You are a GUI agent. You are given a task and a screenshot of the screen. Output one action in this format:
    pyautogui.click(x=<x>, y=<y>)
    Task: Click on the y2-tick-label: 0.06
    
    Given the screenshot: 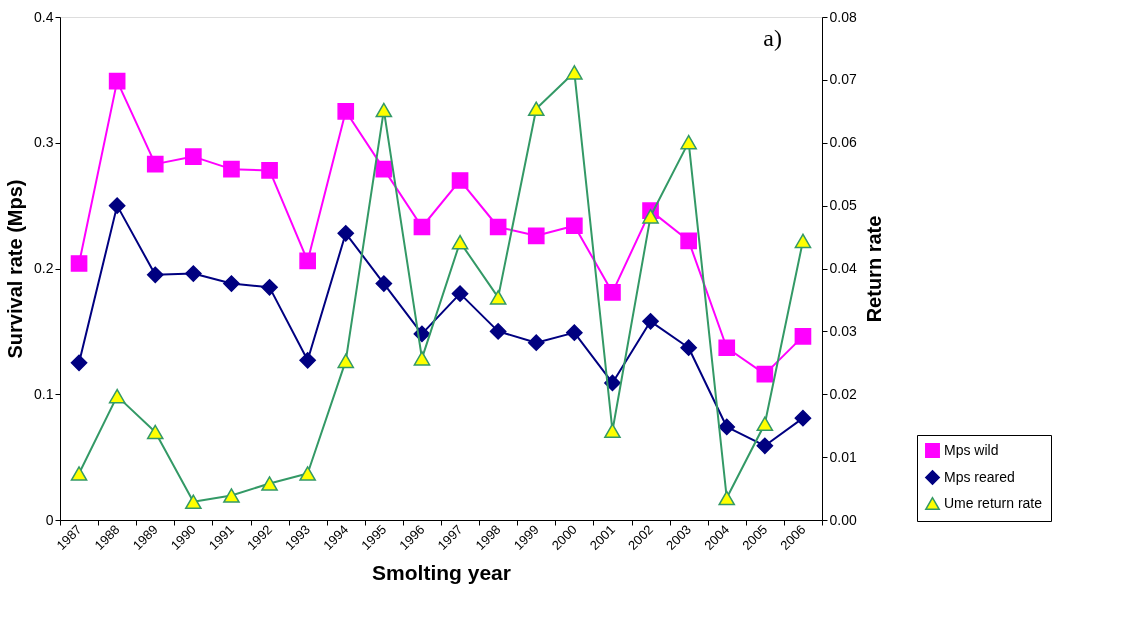 What is the action you would take?
    pyautogui.click(x=843, y=142)
    